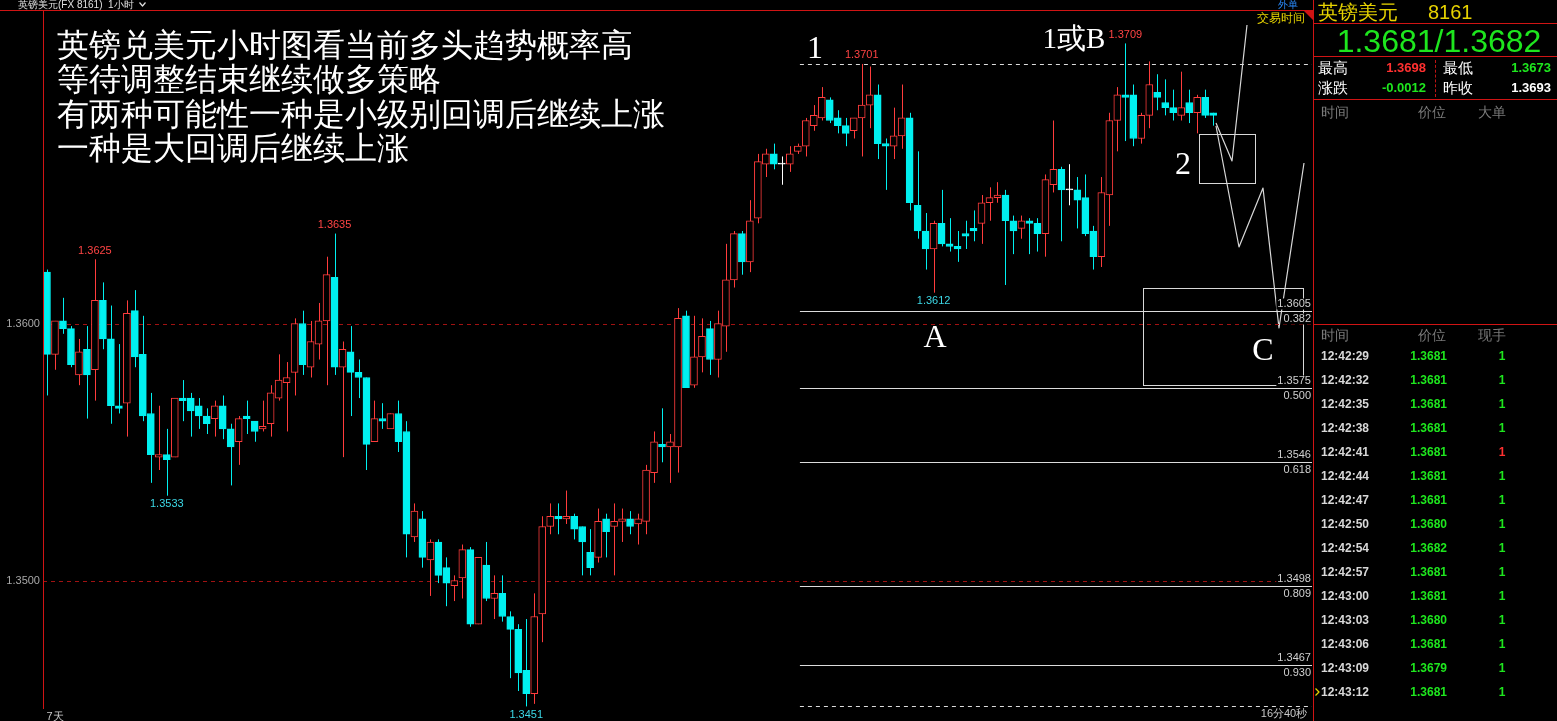 Image resolution: width=1557 pixels, height=721 pixels. I want to click on text: 最高, so click(1333, 67).